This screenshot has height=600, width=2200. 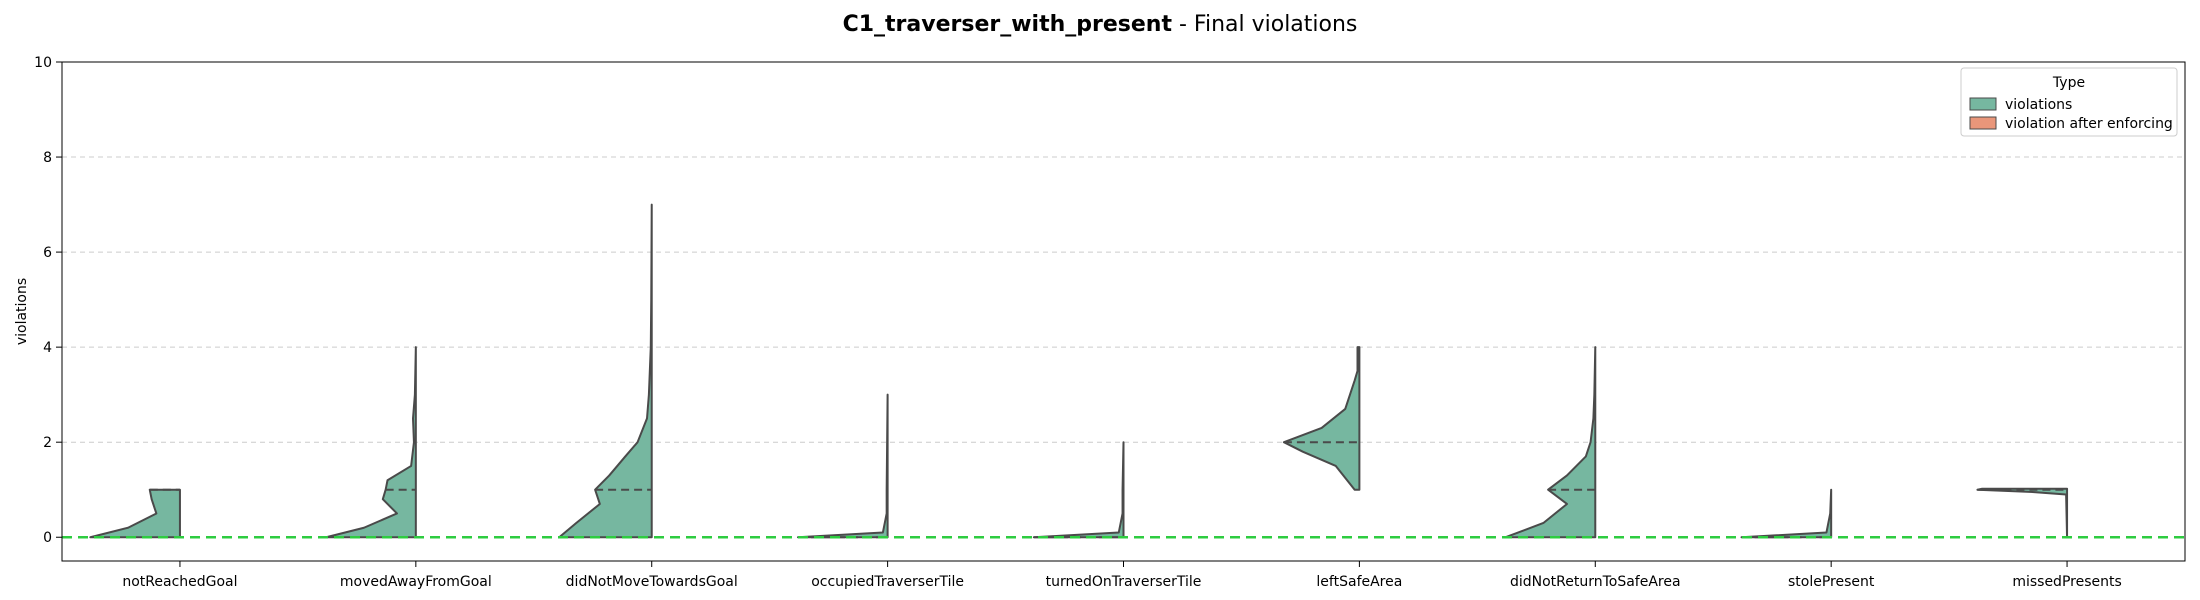 I want to click on legend-title: Type, so click(x=2068, y=83).